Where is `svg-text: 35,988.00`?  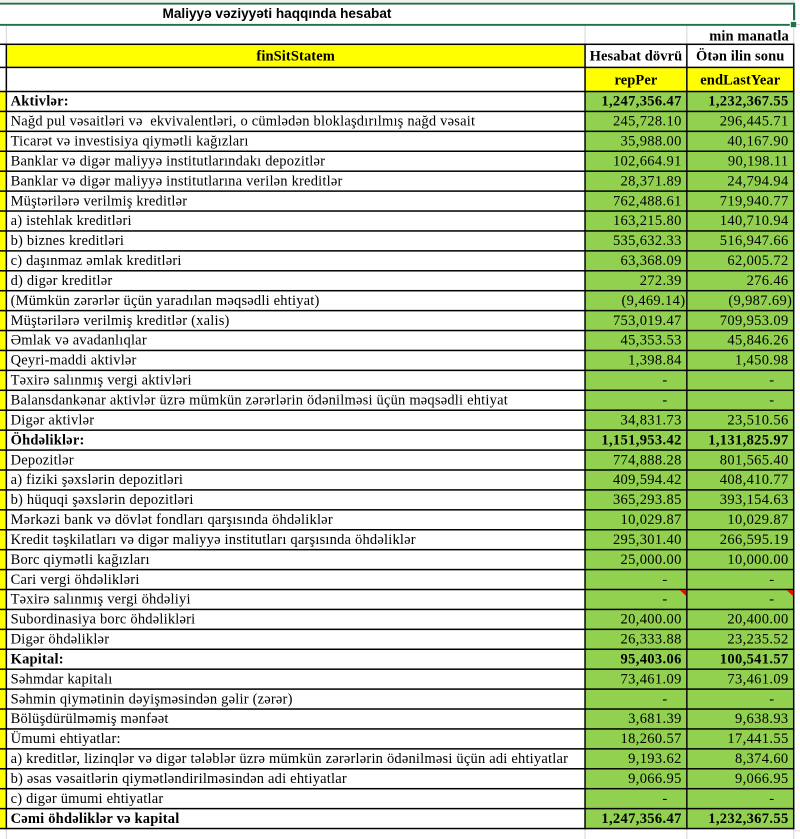 svg-text: 35,988.00 is located at coordinates (651, 142).